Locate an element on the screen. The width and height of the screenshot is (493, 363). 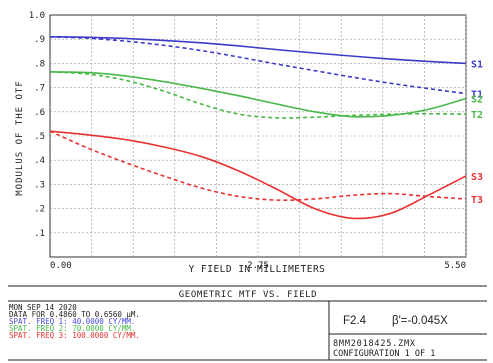
series-label-s2: S2 is located at coordinates (477, 99).